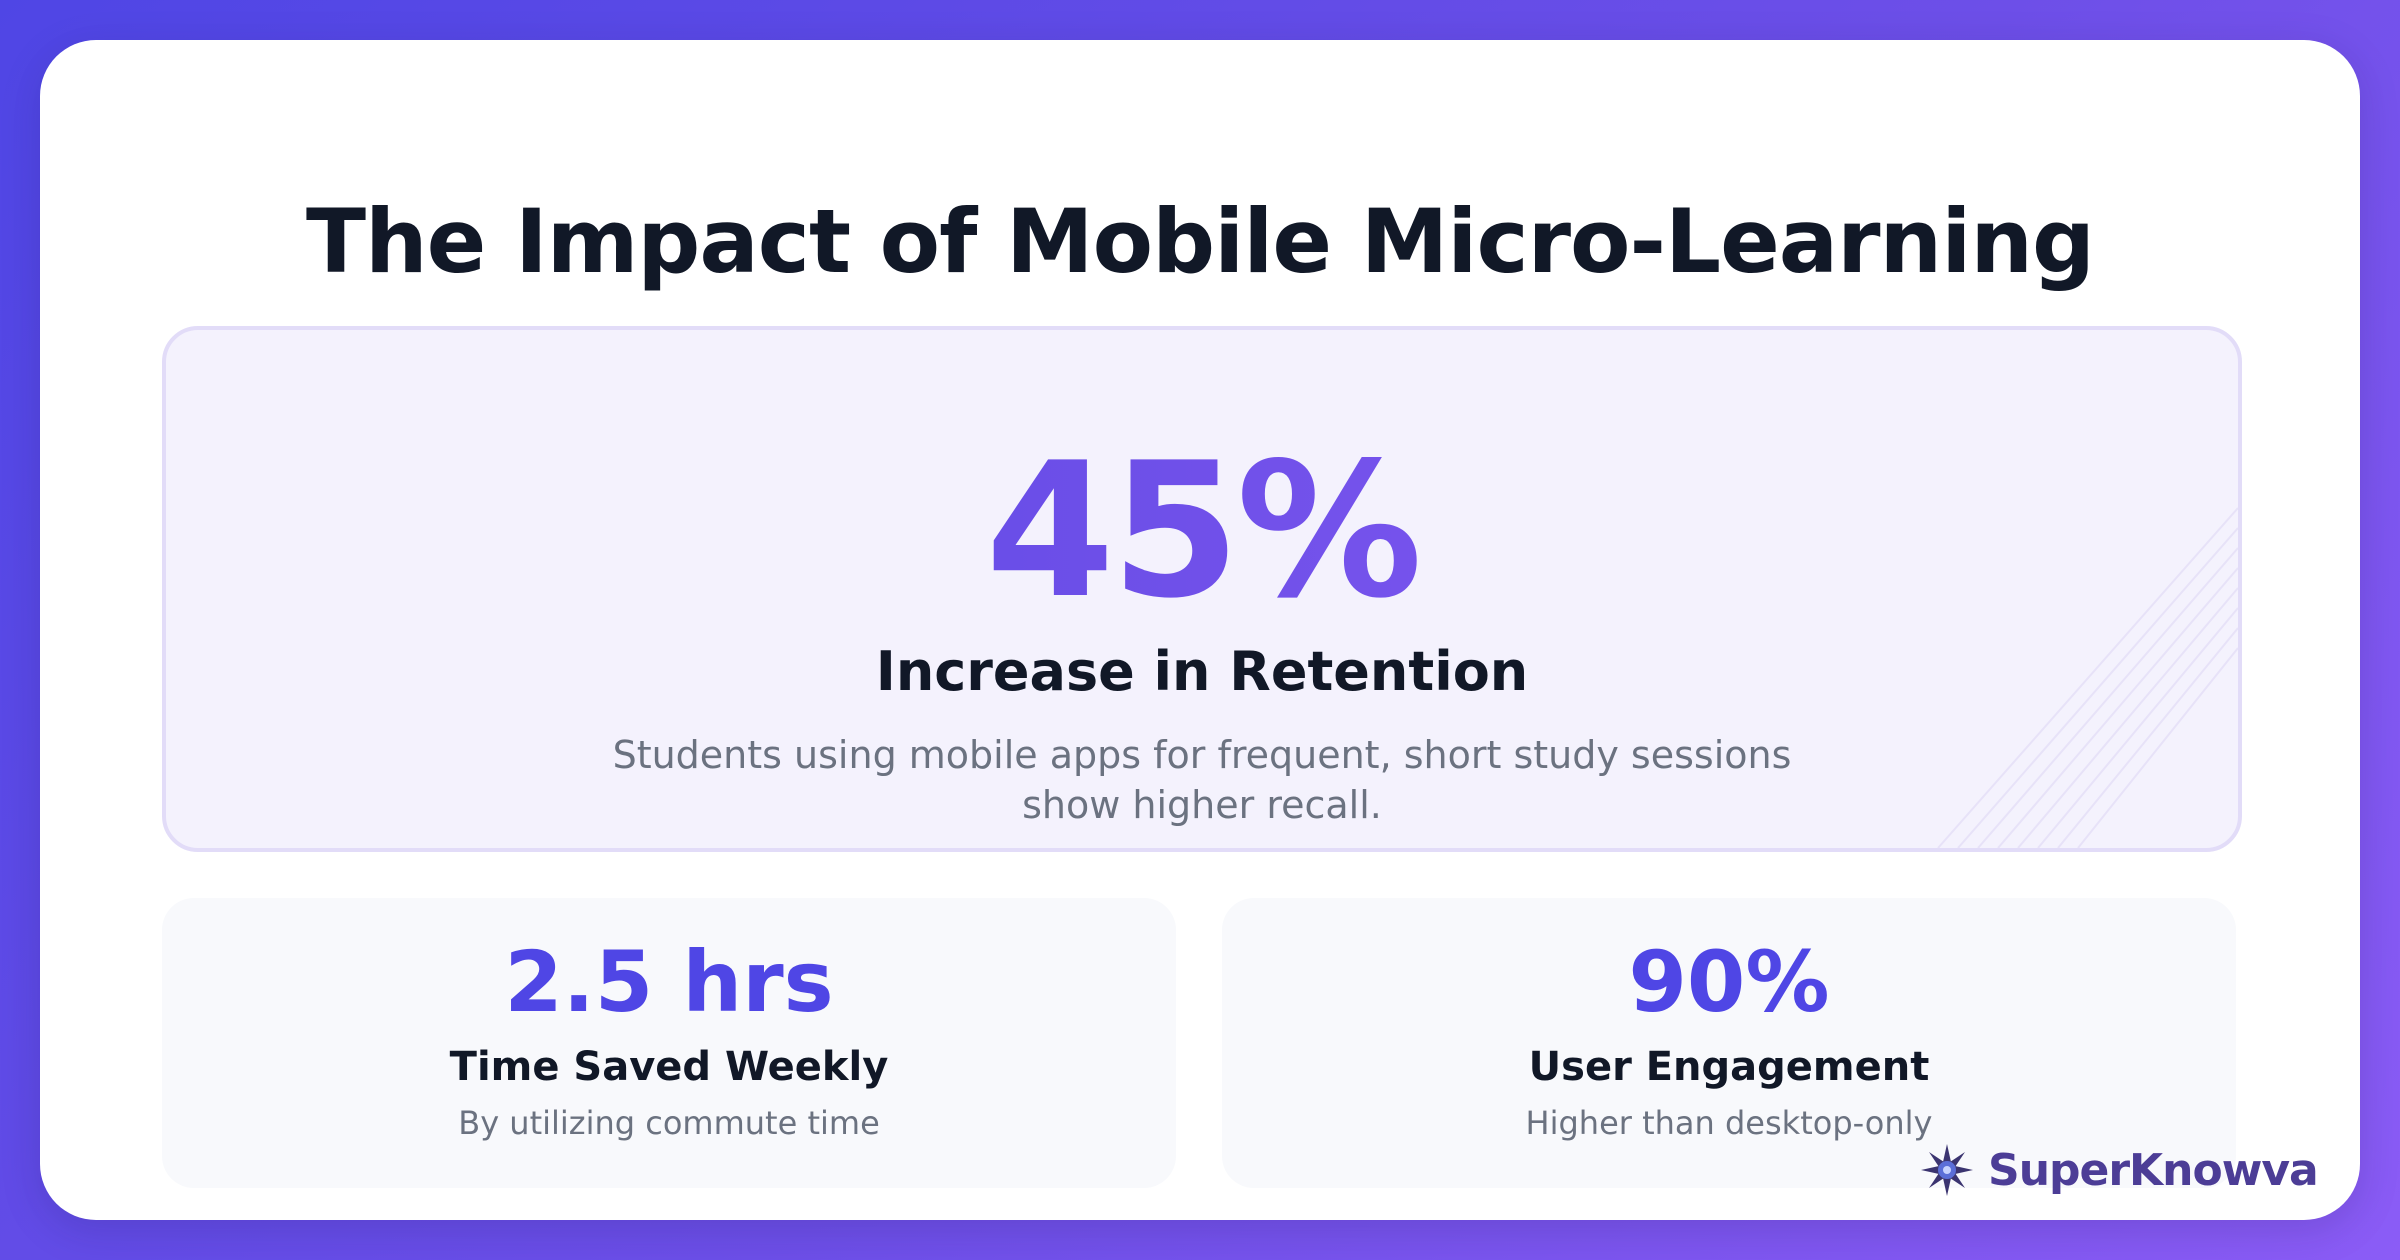 The width and height of the screenshot is (2400, 1260). I want to click on stat-value: 2.5 hrs, so click(669, 982).